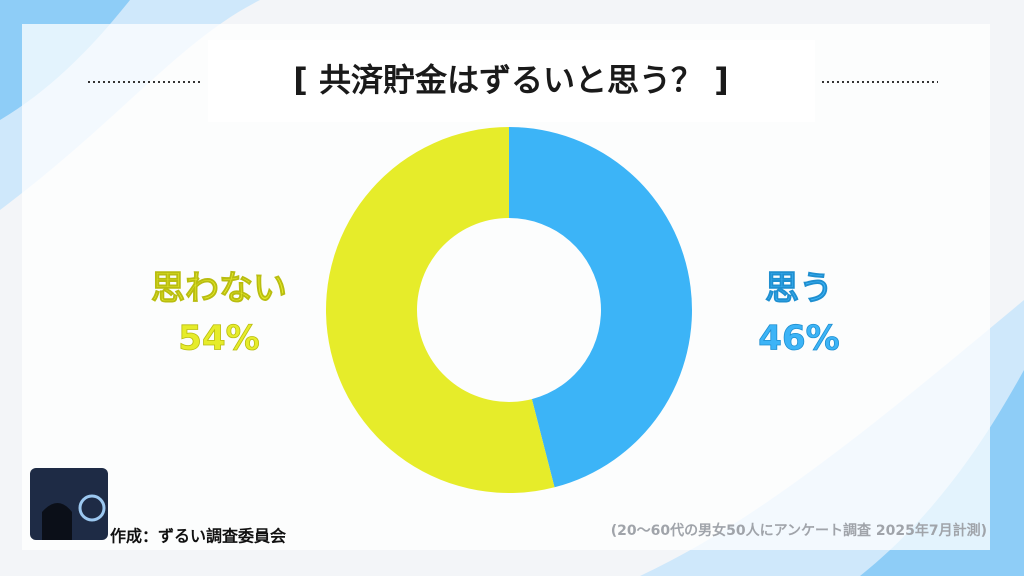 The width and height of the screenshot is (1024, 576). I want to click on credit: 作成：ずるい調査委員会, so click(198, 536).